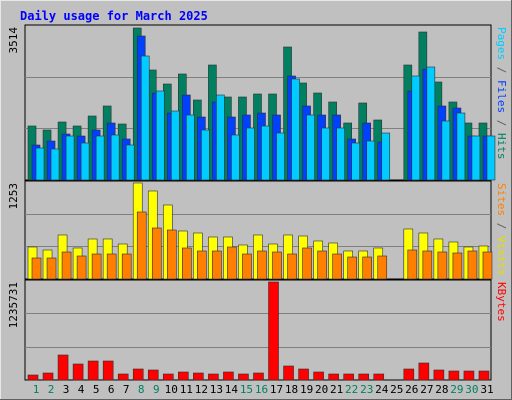  Describe the element at coordinates (36, 389) in the screenshot. I see `x-tick-label: 1` at that location.